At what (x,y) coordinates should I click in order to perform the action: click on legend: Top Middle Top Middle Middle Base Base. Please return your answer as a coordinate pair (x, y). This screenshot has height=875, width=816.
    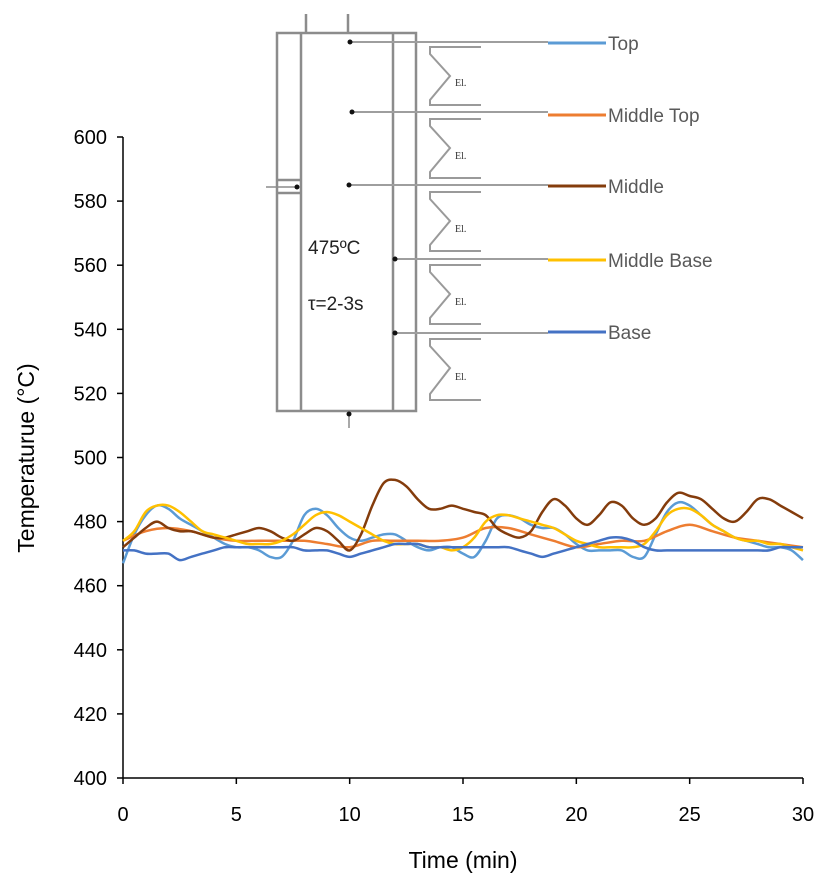
    Looking at the image, I should click on (630, 189).